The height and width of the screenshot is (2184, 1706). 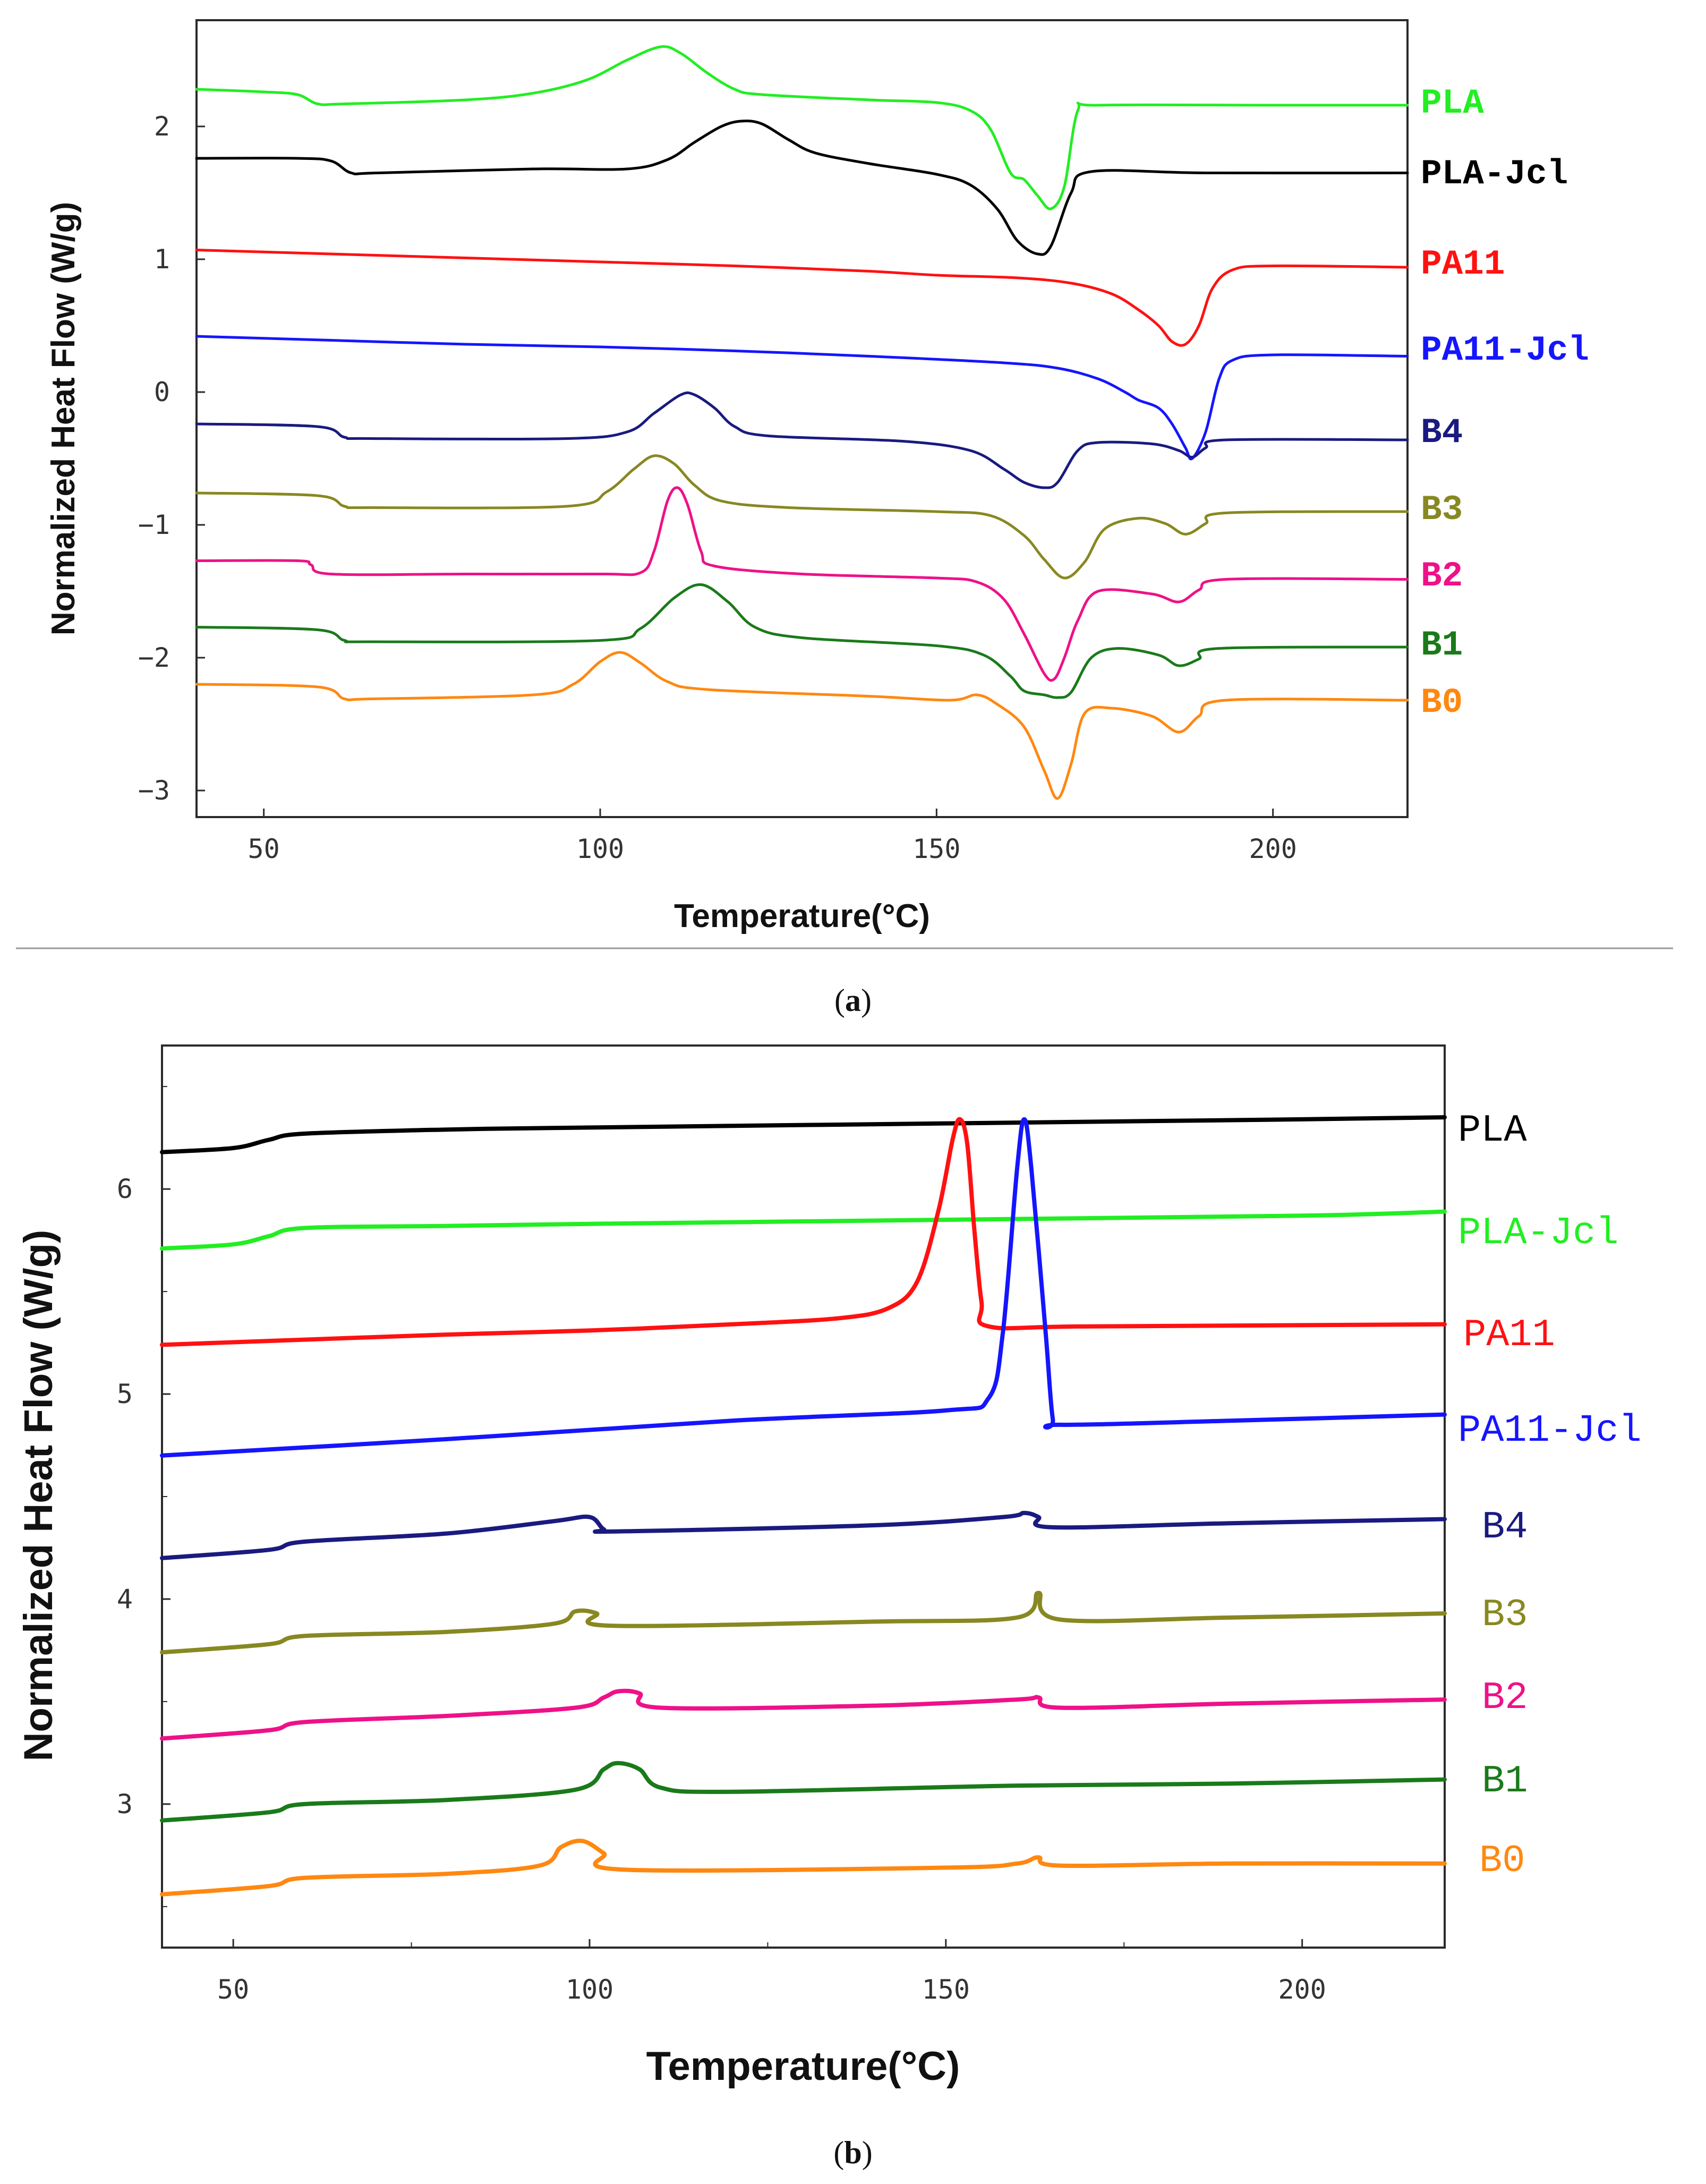 What do you see at coordinates (772, 1972) in the screenshot?
I see `x-ticks-b: 50 100 150 200` at bounding box center [772, 1972].